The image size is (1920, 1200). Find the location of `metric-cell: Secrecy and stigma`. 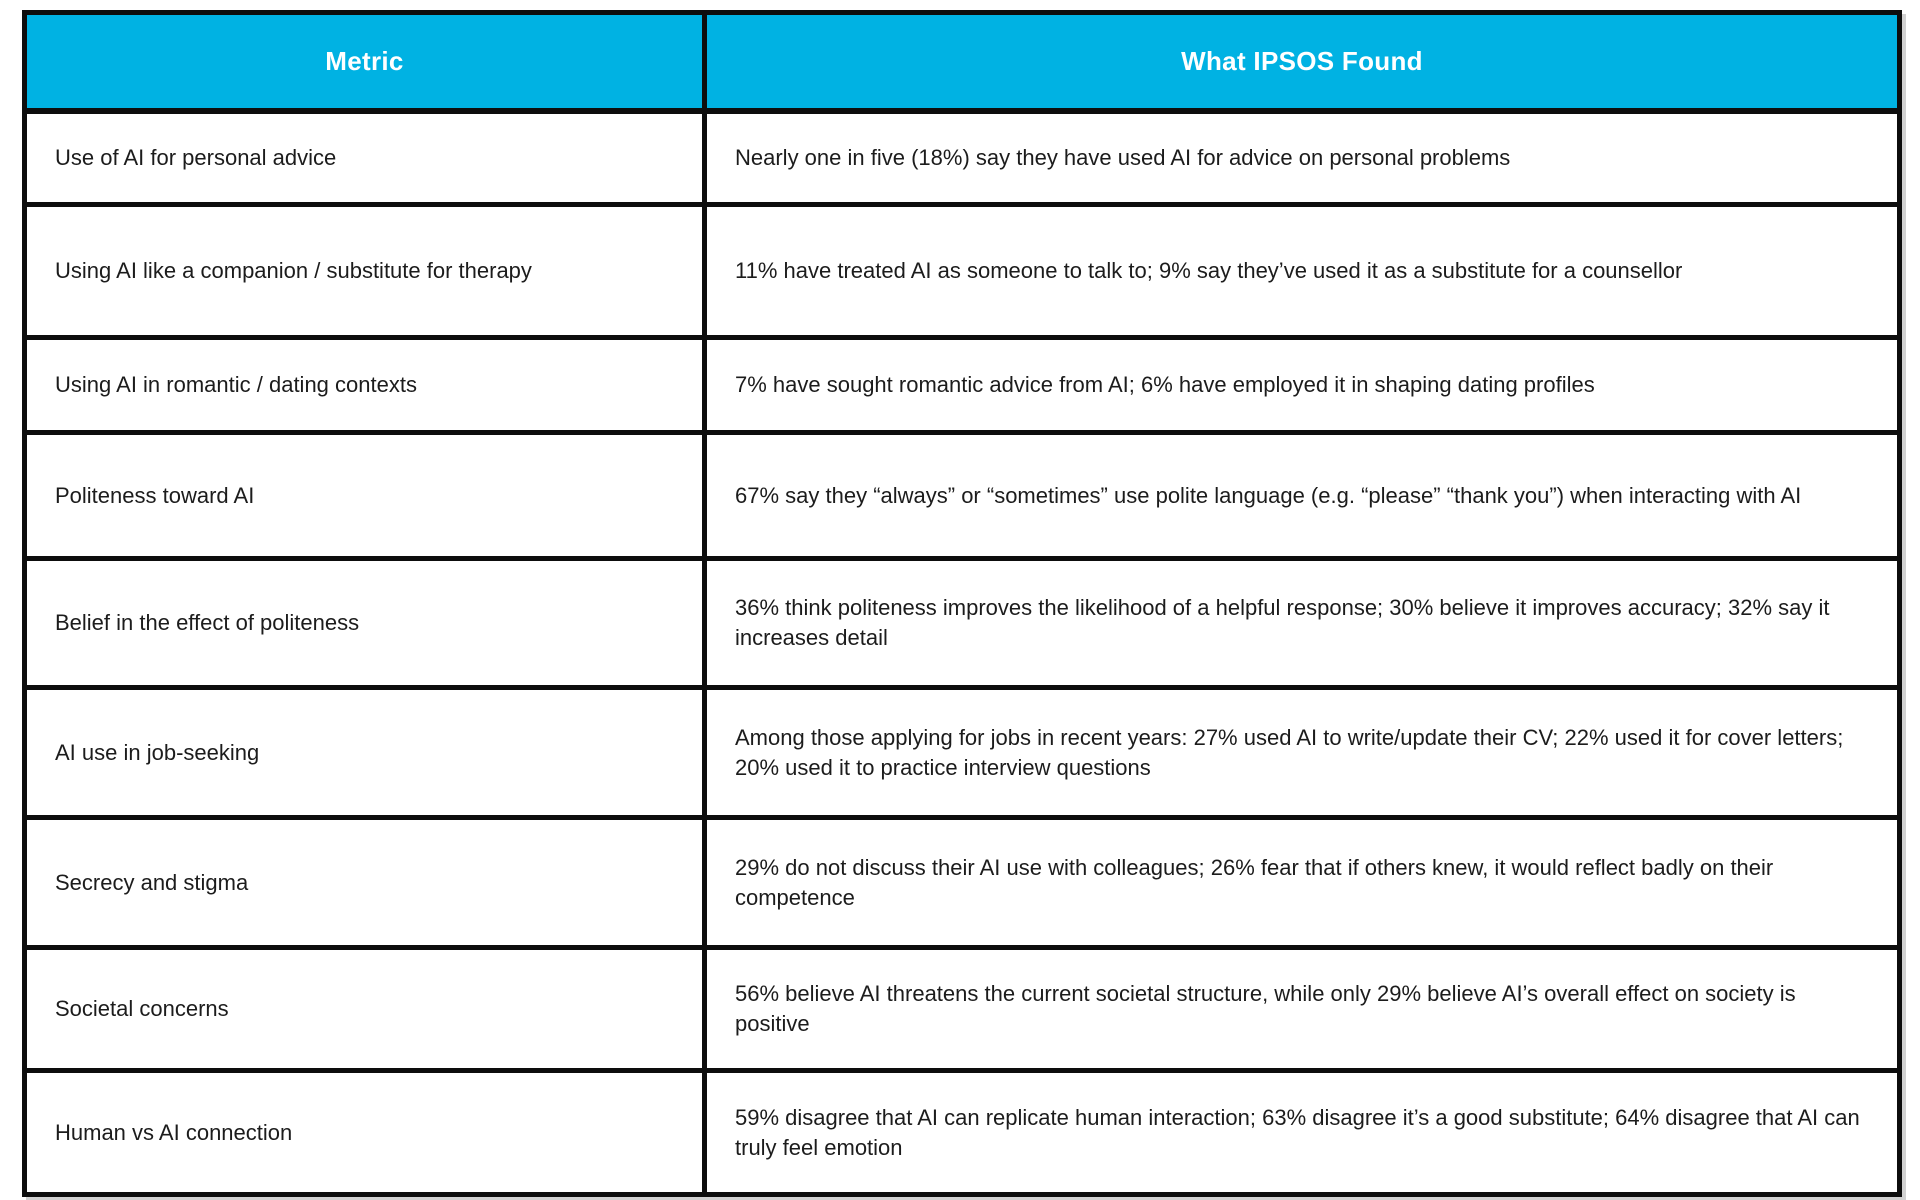

metric-cell: Secrecy and stigma is located at coordinates (364, 882).